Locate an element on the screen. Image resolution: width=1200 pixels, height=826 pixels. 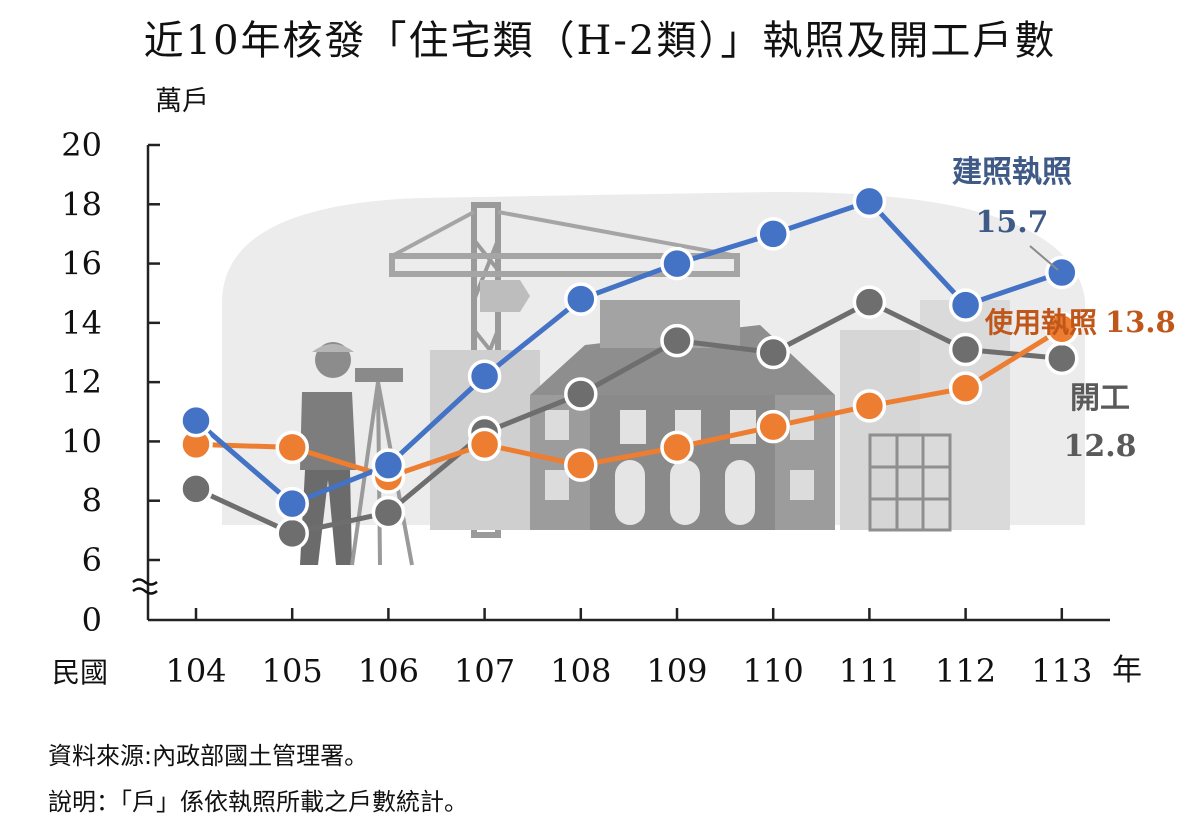
source-note: 資料來源:內政部國土管理署。 is located at coordinates (208, 756).